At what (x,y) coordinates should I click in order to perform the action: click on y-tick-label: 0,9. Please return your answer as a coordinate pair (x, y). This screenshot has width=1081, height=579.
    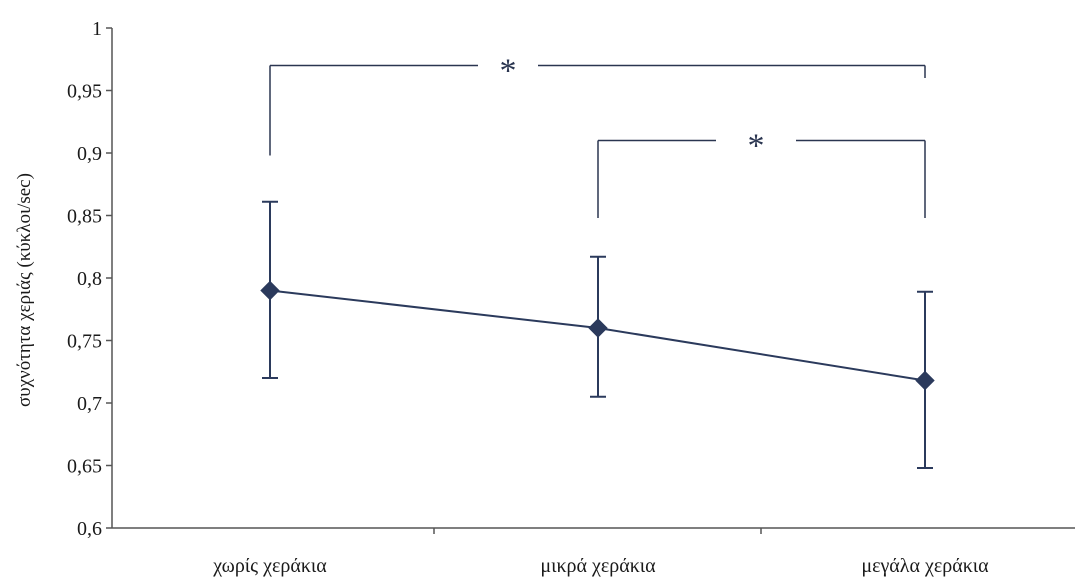
    Looking at the image, I should click on (89, 154).